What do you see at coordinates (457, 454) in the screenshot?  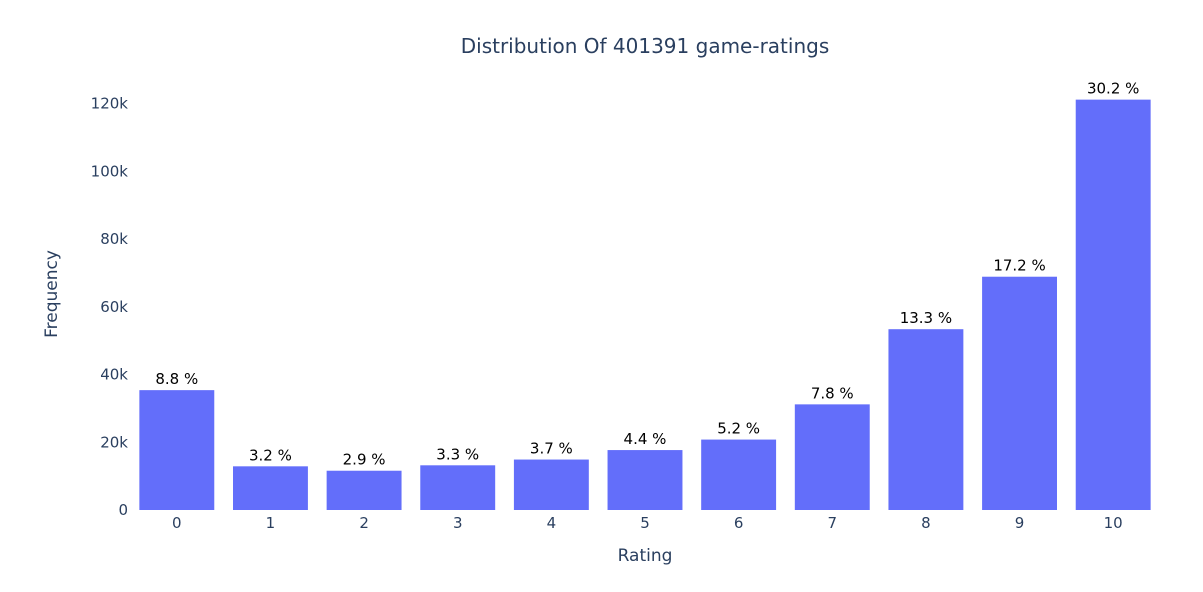 I see `data-label-rating-3: 3.3 %` at bounding box center [457, 454].